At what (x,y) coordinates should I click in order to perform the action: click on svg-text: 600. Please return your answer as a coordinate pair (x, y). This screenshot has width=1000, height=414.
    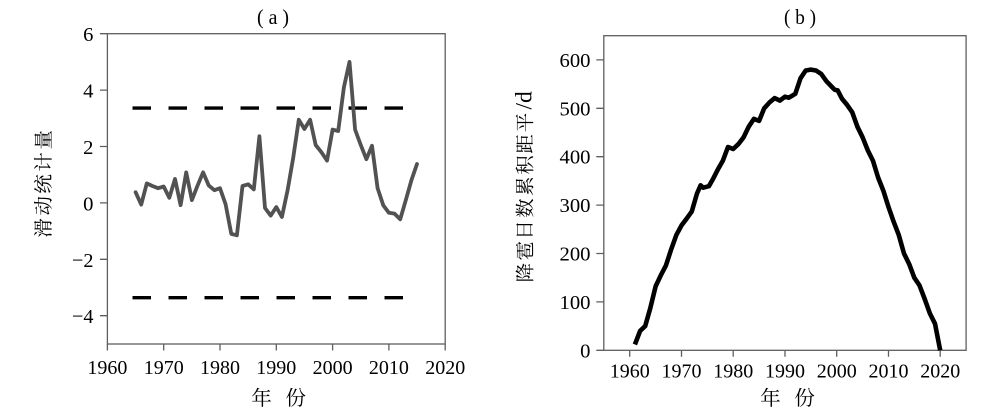
    Looking at the image, I should click on (575, 61).